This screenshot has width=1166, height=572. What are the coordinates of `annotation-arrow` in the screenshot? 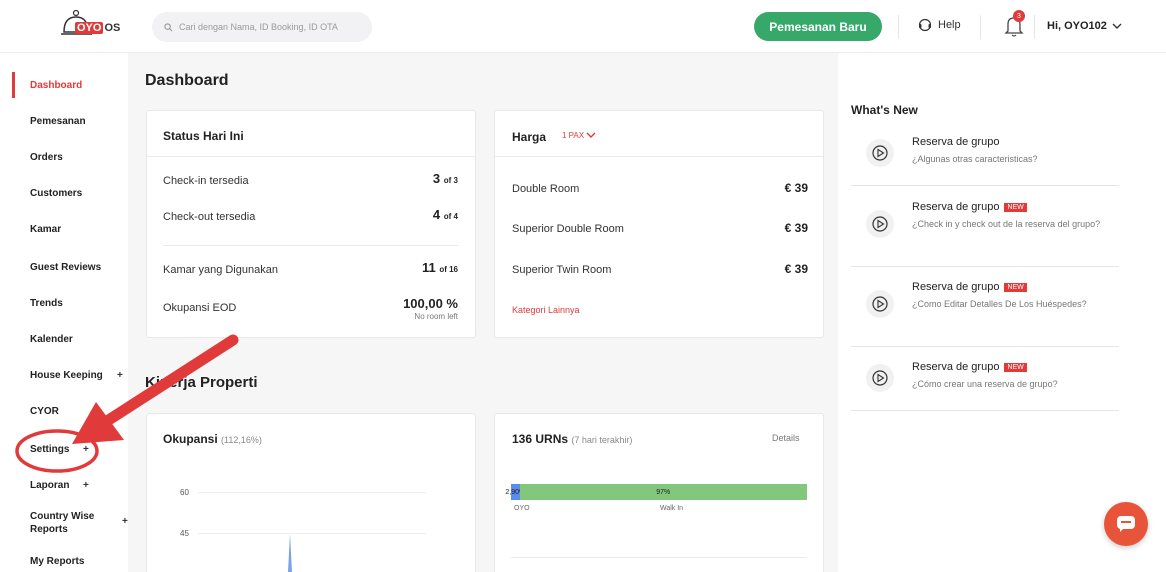 It's located at (155, 389).